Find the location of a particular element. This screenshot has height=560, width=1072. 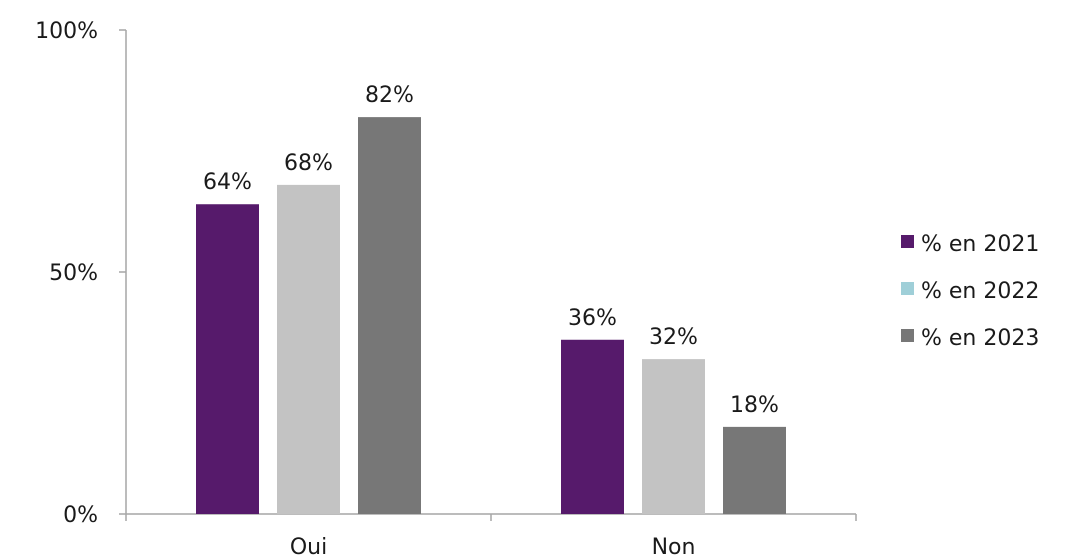

bar-data-label: 82% is located at coordinates (389, 95).